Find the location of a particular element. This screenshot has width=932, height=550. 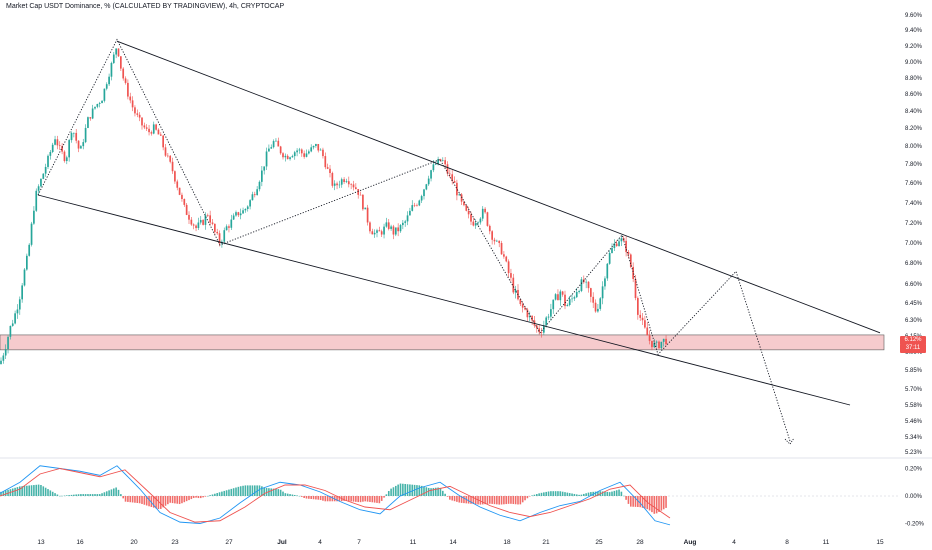

projection-arrowhead is located at coordinates (789, 441).